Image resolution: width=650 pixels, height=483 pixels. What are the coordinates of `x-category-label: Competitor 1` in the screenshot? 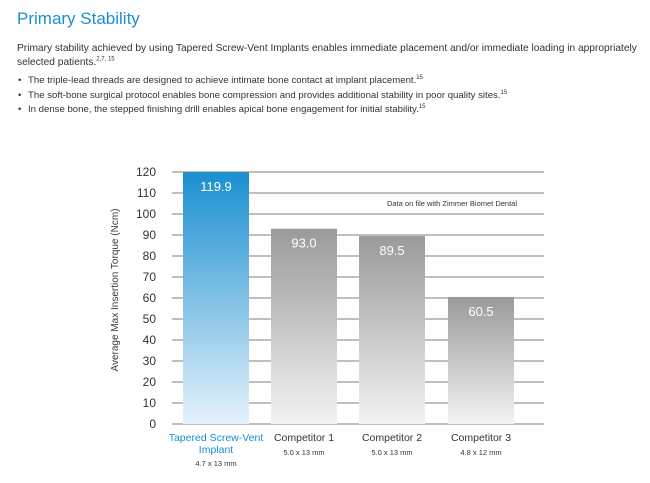 It's located at (304, 438).